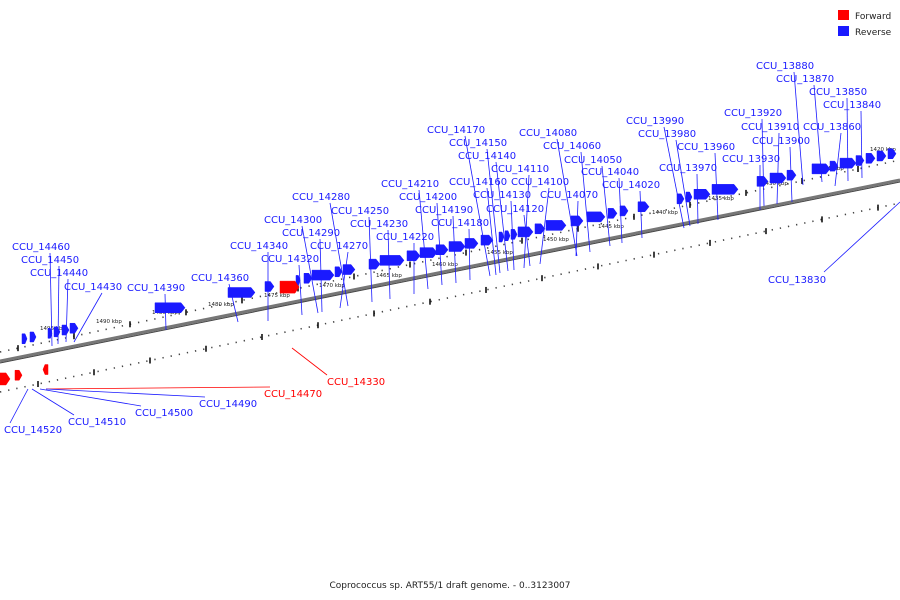 This screenshot has height=600, width=900. What do you see at coordinates (339, 246) in the screenshot?
I see `gene-label: CCU_14270` at bounding box center [339, 246].